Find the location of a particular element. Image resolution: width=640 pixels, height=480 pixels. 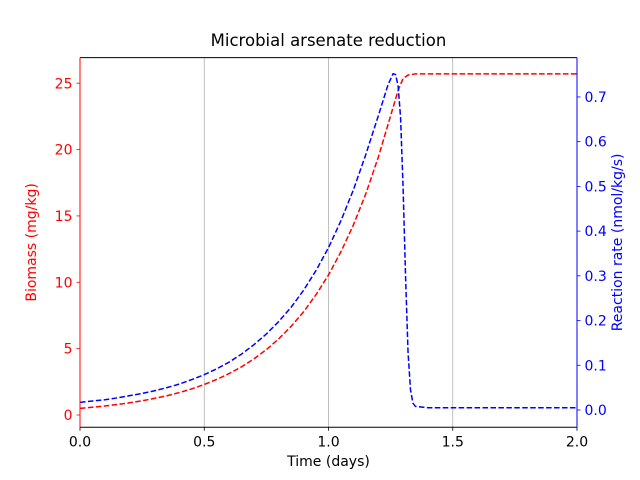

left-y-tick-label: 20 is located at coordinates (64, 151).